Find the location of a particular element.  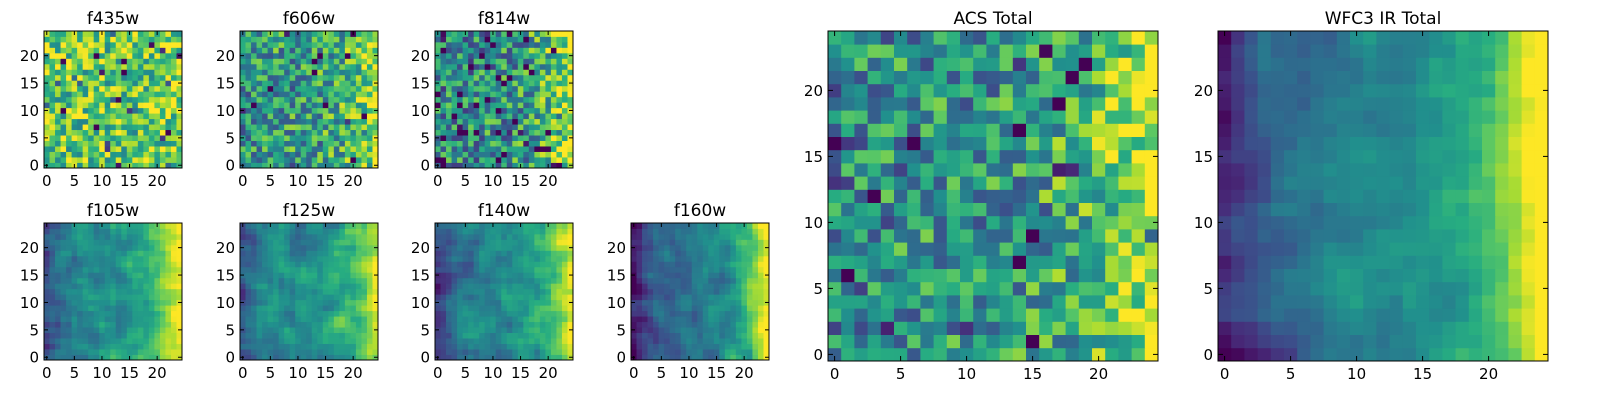

x-tick-label: 15 is located at coordinates (129, 181).